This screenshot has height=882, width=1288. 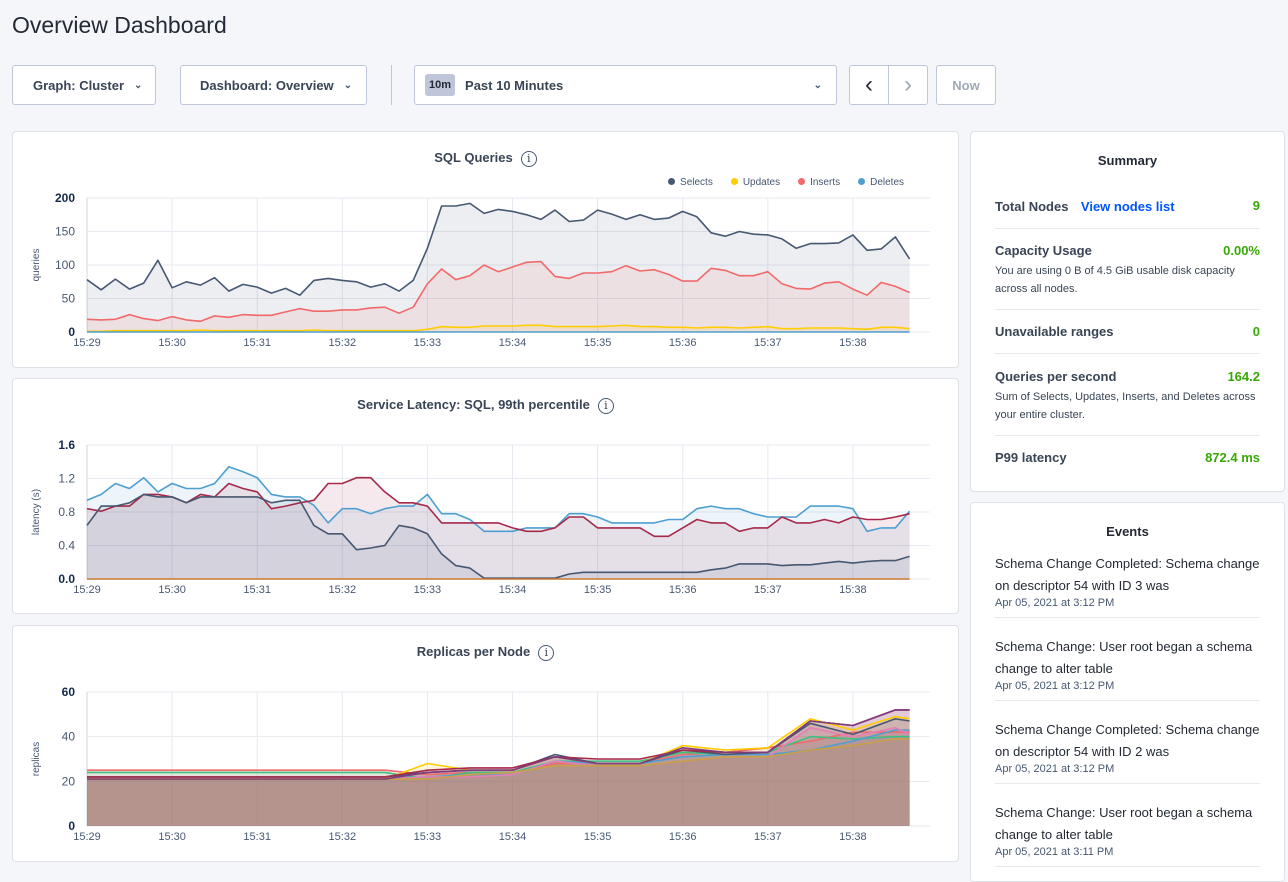 What do you see at coordinates (1256, 331) in the screenshot?
I see `unavailable-value: 0` at bounding box center [1256, 331].